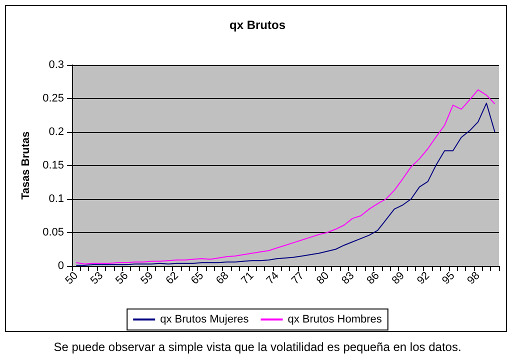  Describe the element at coordinates (273, 278) in the screenshot. I see `x-tick-label: 74` at that location.